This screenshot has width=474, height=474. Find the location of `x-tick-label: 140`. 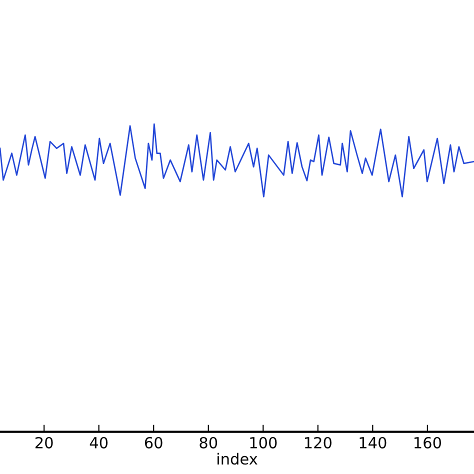

x-tick-label: 140 is located at coordinates (373, 442).